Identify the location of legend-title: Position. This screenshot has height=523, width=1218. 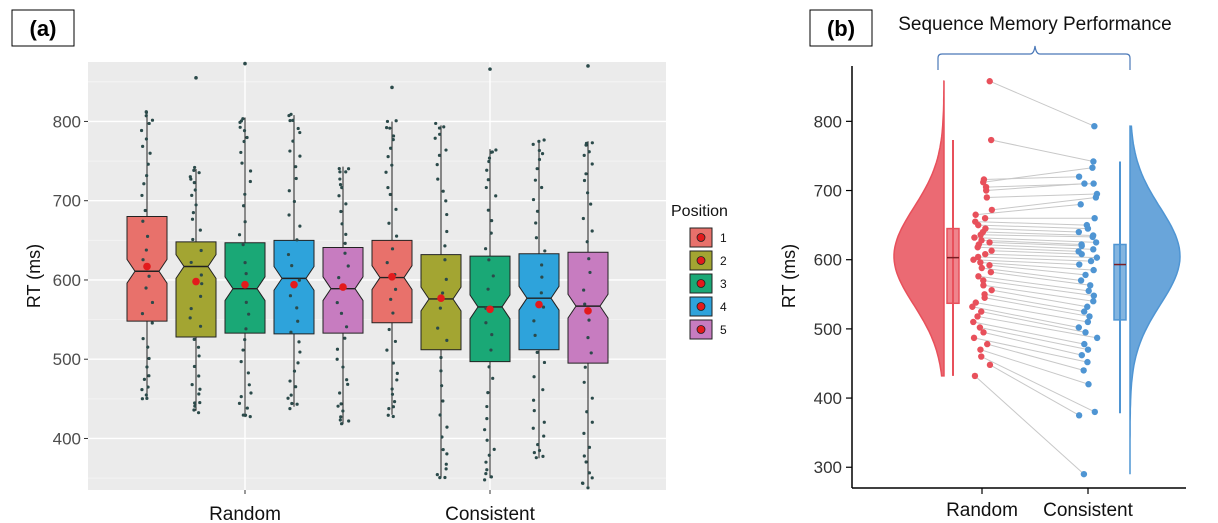
(699, 211).